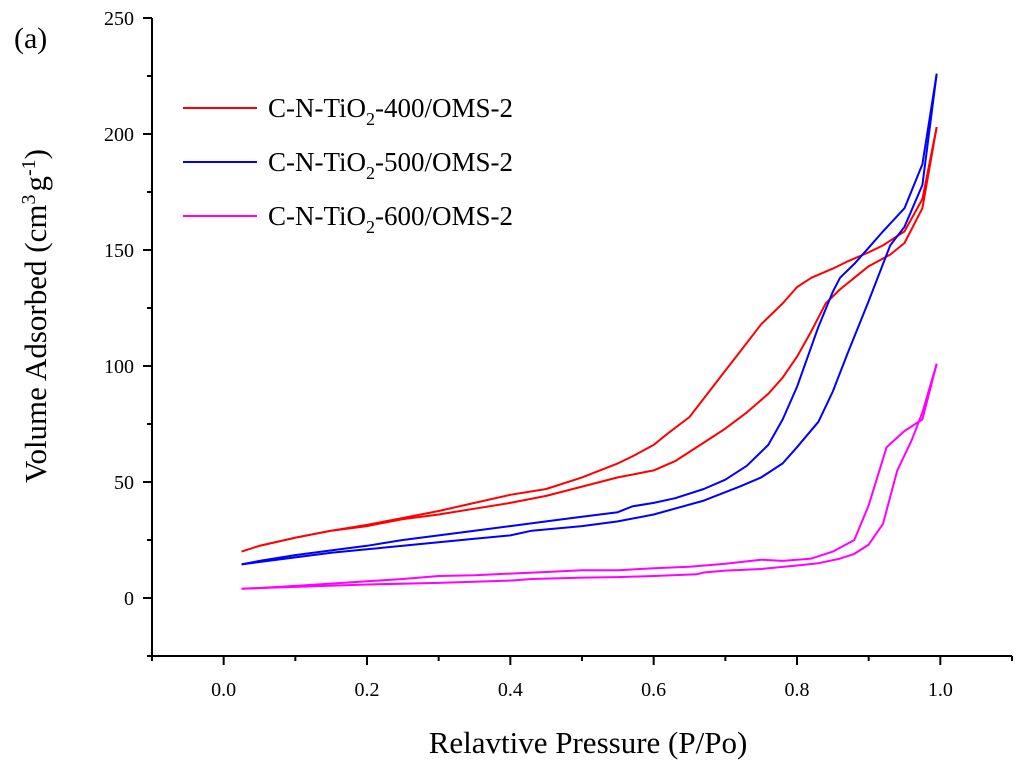 The image size is (1024, 771). What do you see at coordinates (653, 690) in the screenshot?
I see `x-tick-label: 0.6` at bounding box center [653, 690].